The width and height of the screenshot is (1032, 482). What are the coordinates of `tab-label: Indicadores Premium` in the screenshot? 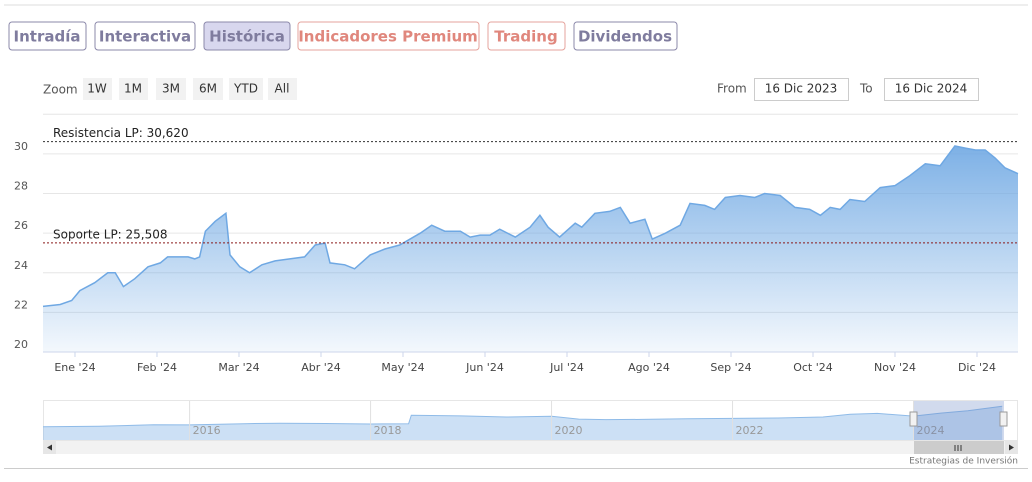 It's located at (388, 37).